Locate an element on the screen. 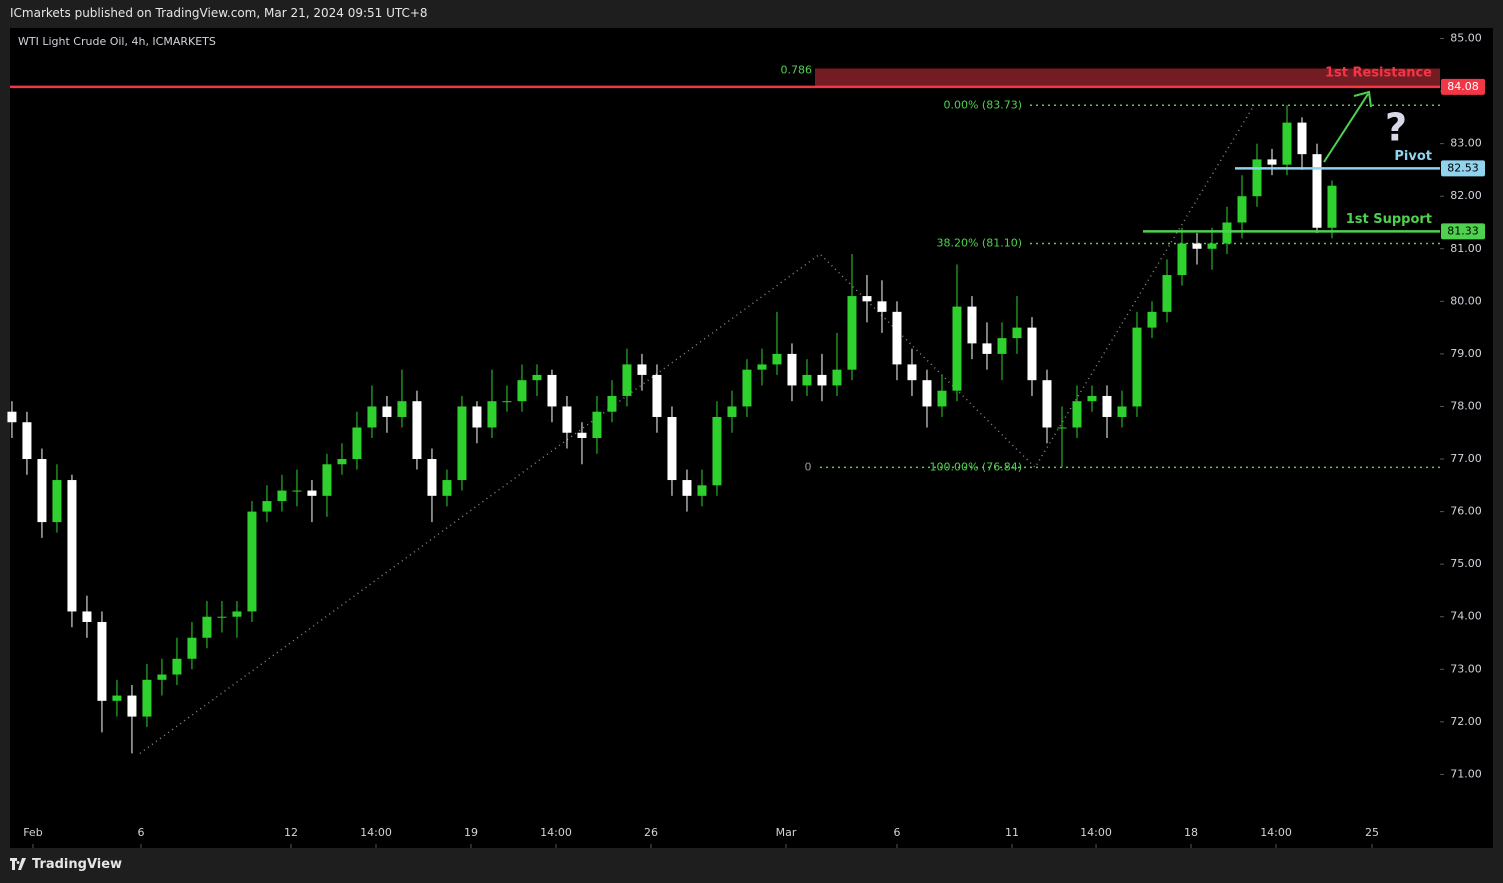 This screenshot has height=883, width=1503. y-tick-label: 84.00 is located at coordinates (1466, 90).